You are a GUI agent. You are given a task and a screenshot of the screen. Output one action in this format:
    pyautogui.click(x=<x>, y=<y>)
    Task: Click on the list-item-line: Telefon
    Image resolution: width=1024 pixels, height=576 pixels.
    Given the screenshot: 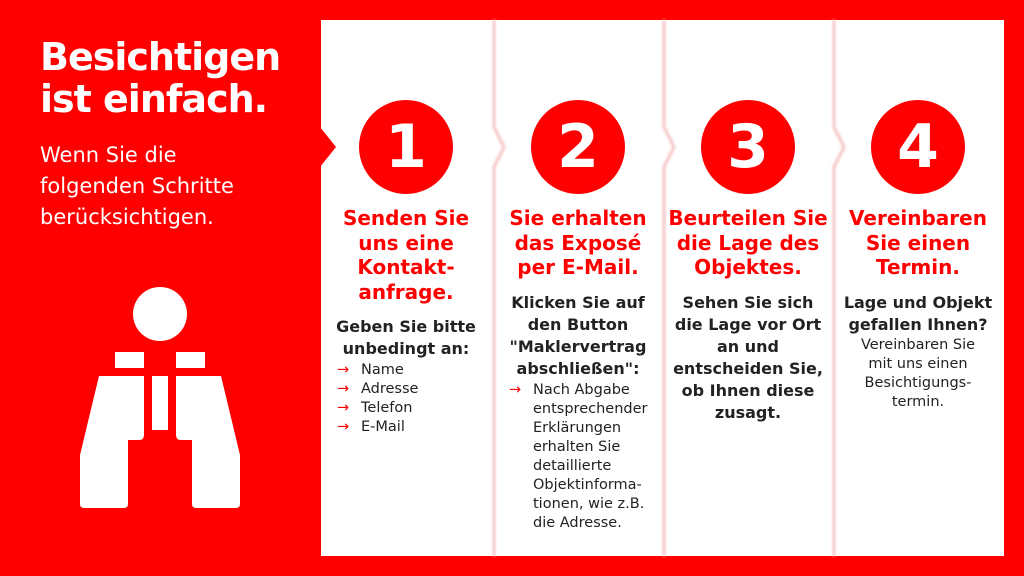 What is the action you would take?
    pyautogui.click(x=387, y=408)
    